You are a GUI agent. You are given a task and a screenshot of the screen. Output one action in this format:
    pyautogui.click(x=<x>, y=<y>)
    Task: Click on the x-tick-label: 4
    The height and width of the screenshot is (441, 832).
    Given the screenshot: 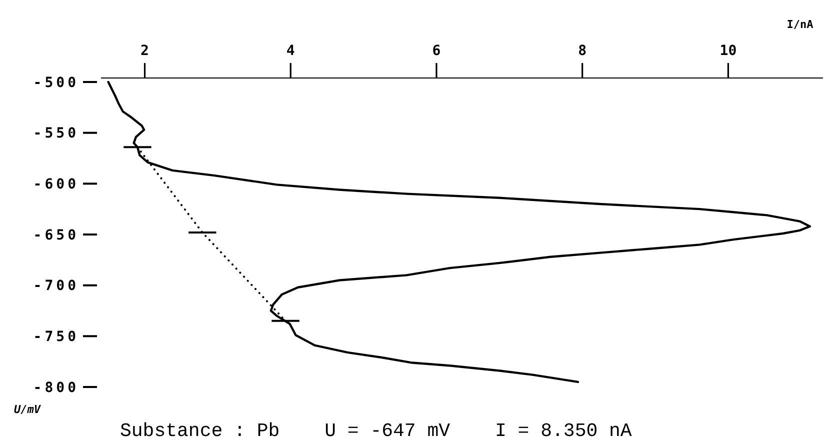 What is the action you would take?
    pyautogui.click(x=290, y=51)
    